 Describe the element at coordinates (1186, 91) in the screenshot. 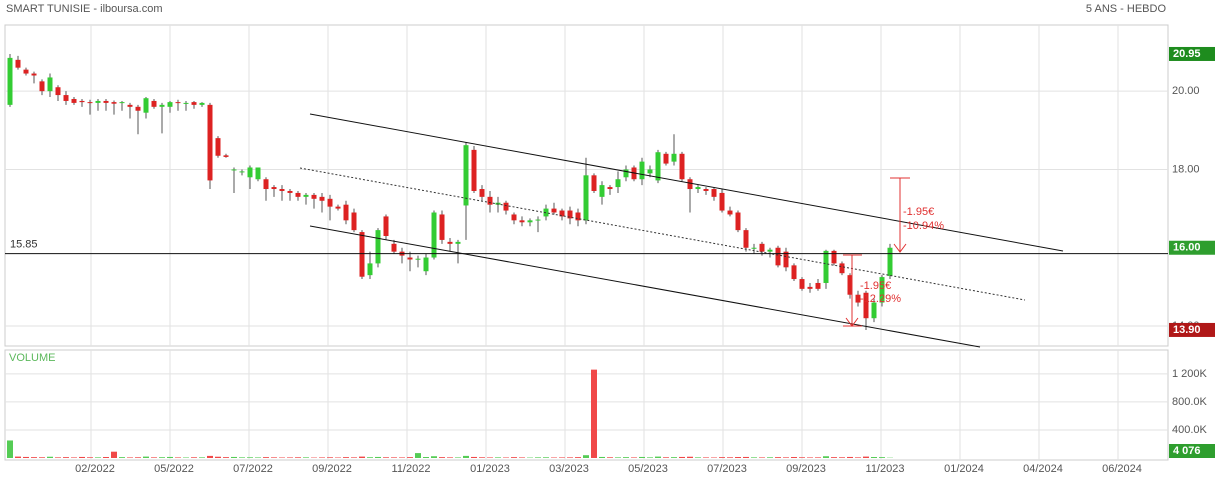

I see `y-tick-label: 20.00` at that location.